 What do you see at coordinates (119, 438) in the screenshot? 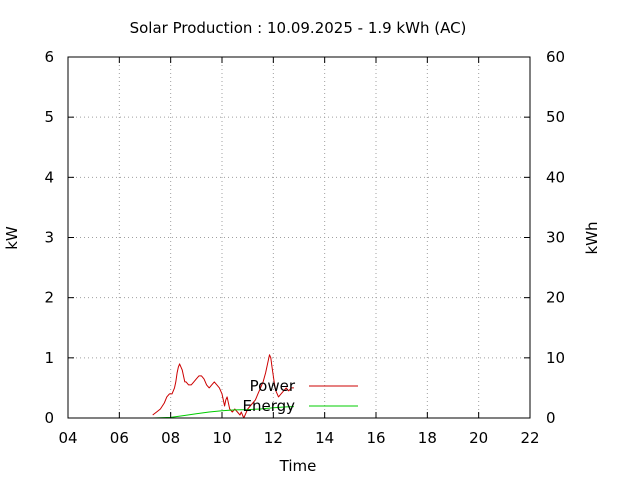
I see `x-tick-label: 06` at bounding box center [119, 438].